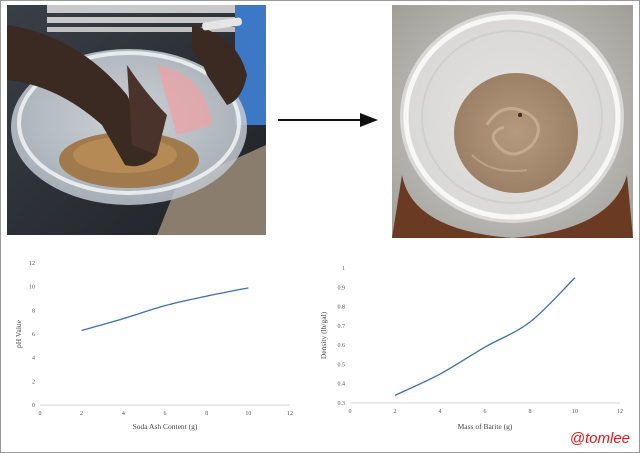 The height and width of the screenshot is (453, 640). What do you see at coordinates (32, 264) in the screenshot?
I see `y-tick-label: 12` at bounding box center [32, 264].